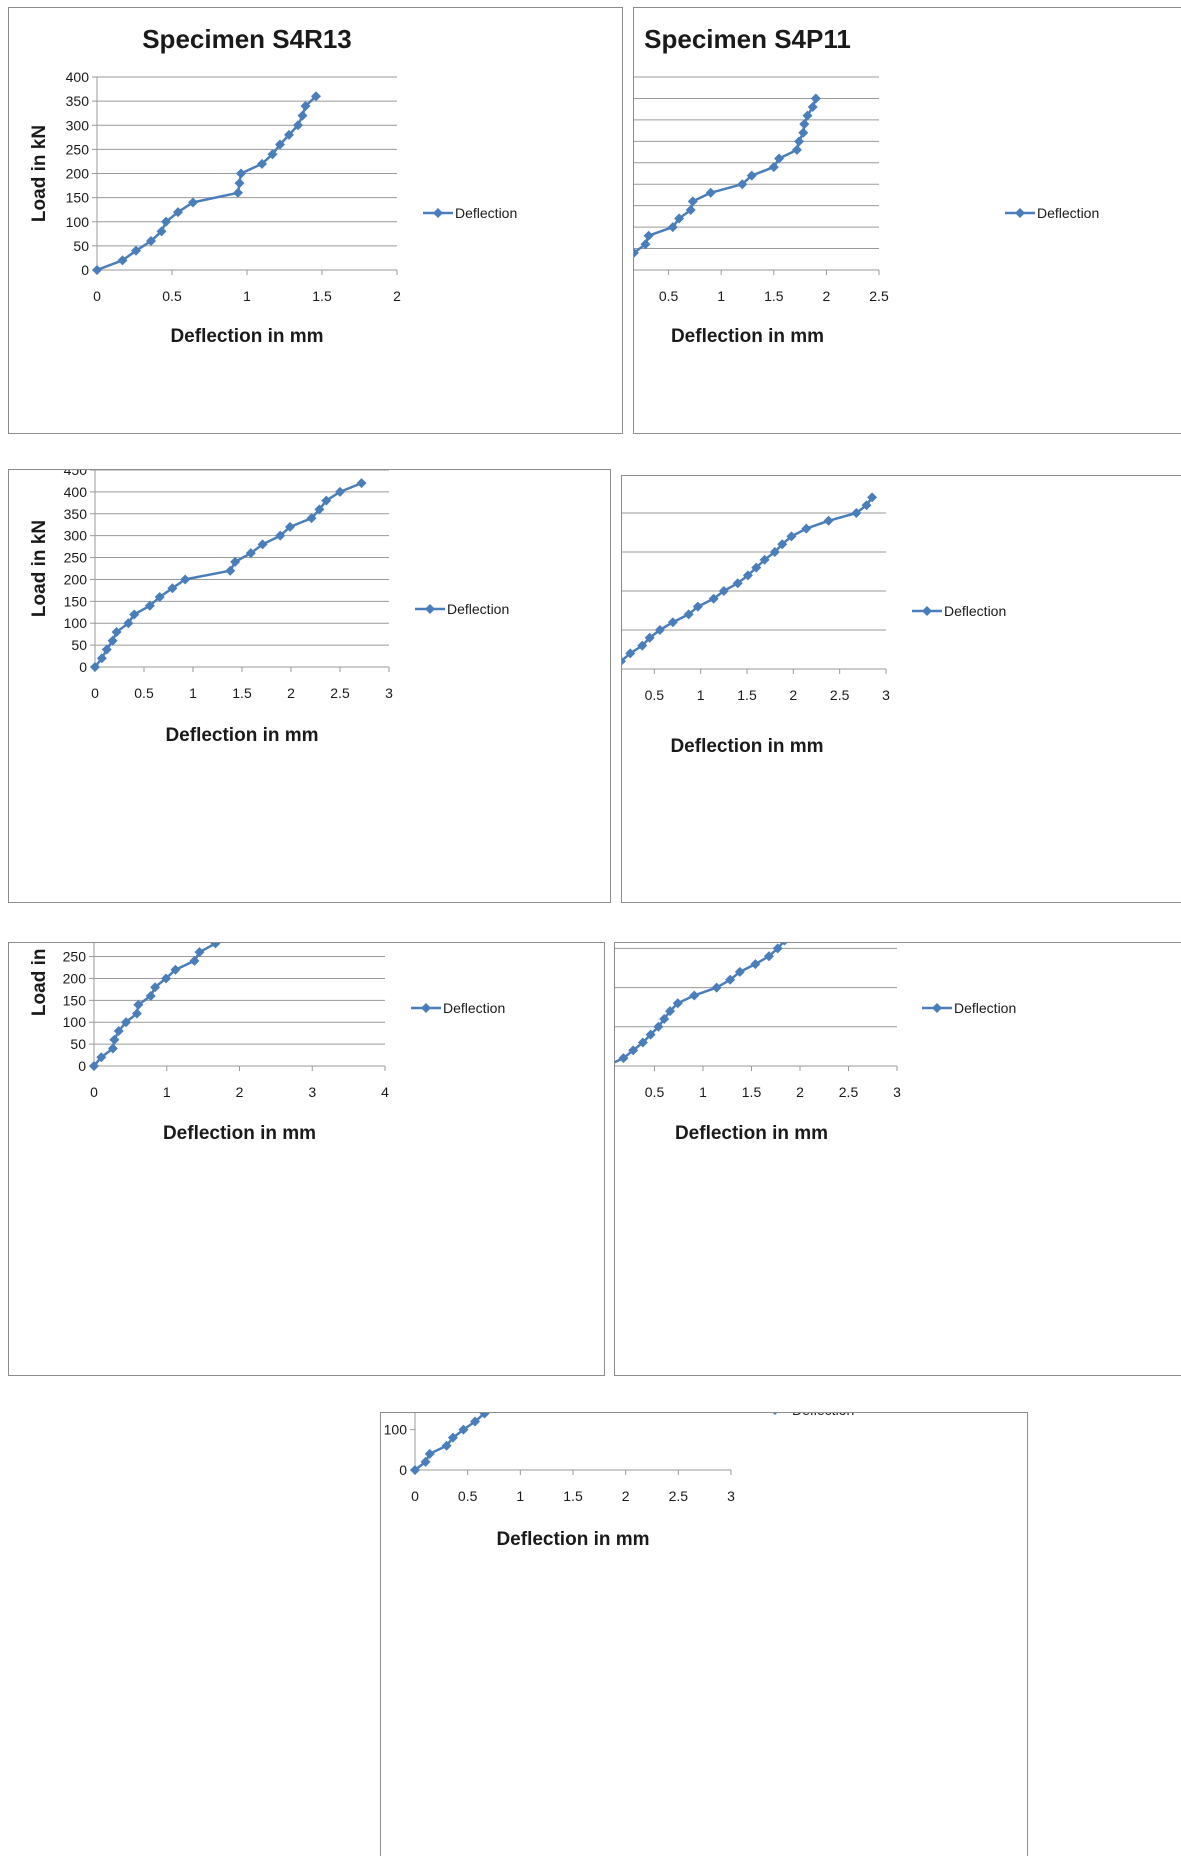 This screenshot has height=1856, width=1181. Describe the element at coordinates (747, 39) in the screenshot. I see `chart-title: Specimen S4P11` at that location.